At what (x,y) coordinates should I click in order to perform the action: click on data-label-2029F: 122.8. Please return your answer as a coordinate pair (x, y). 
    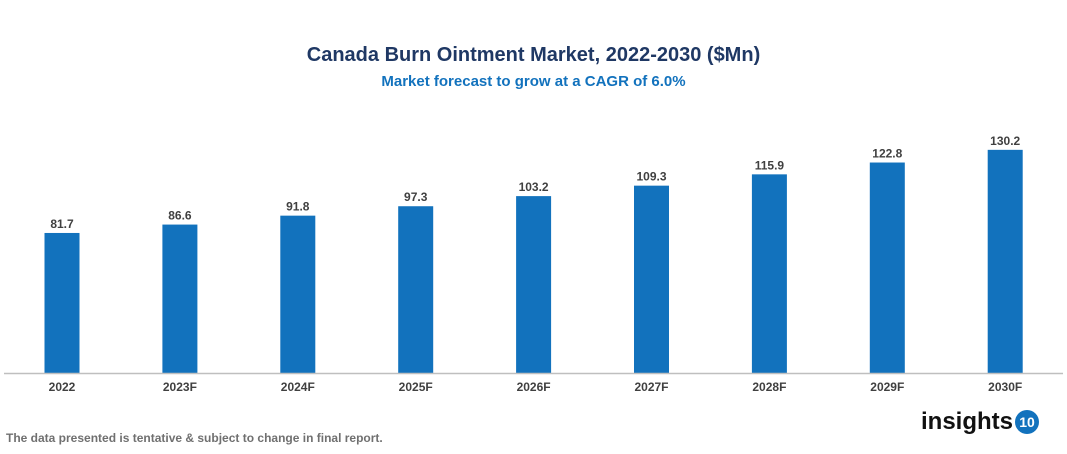
    Looking at the image, I should click on (887, 154).